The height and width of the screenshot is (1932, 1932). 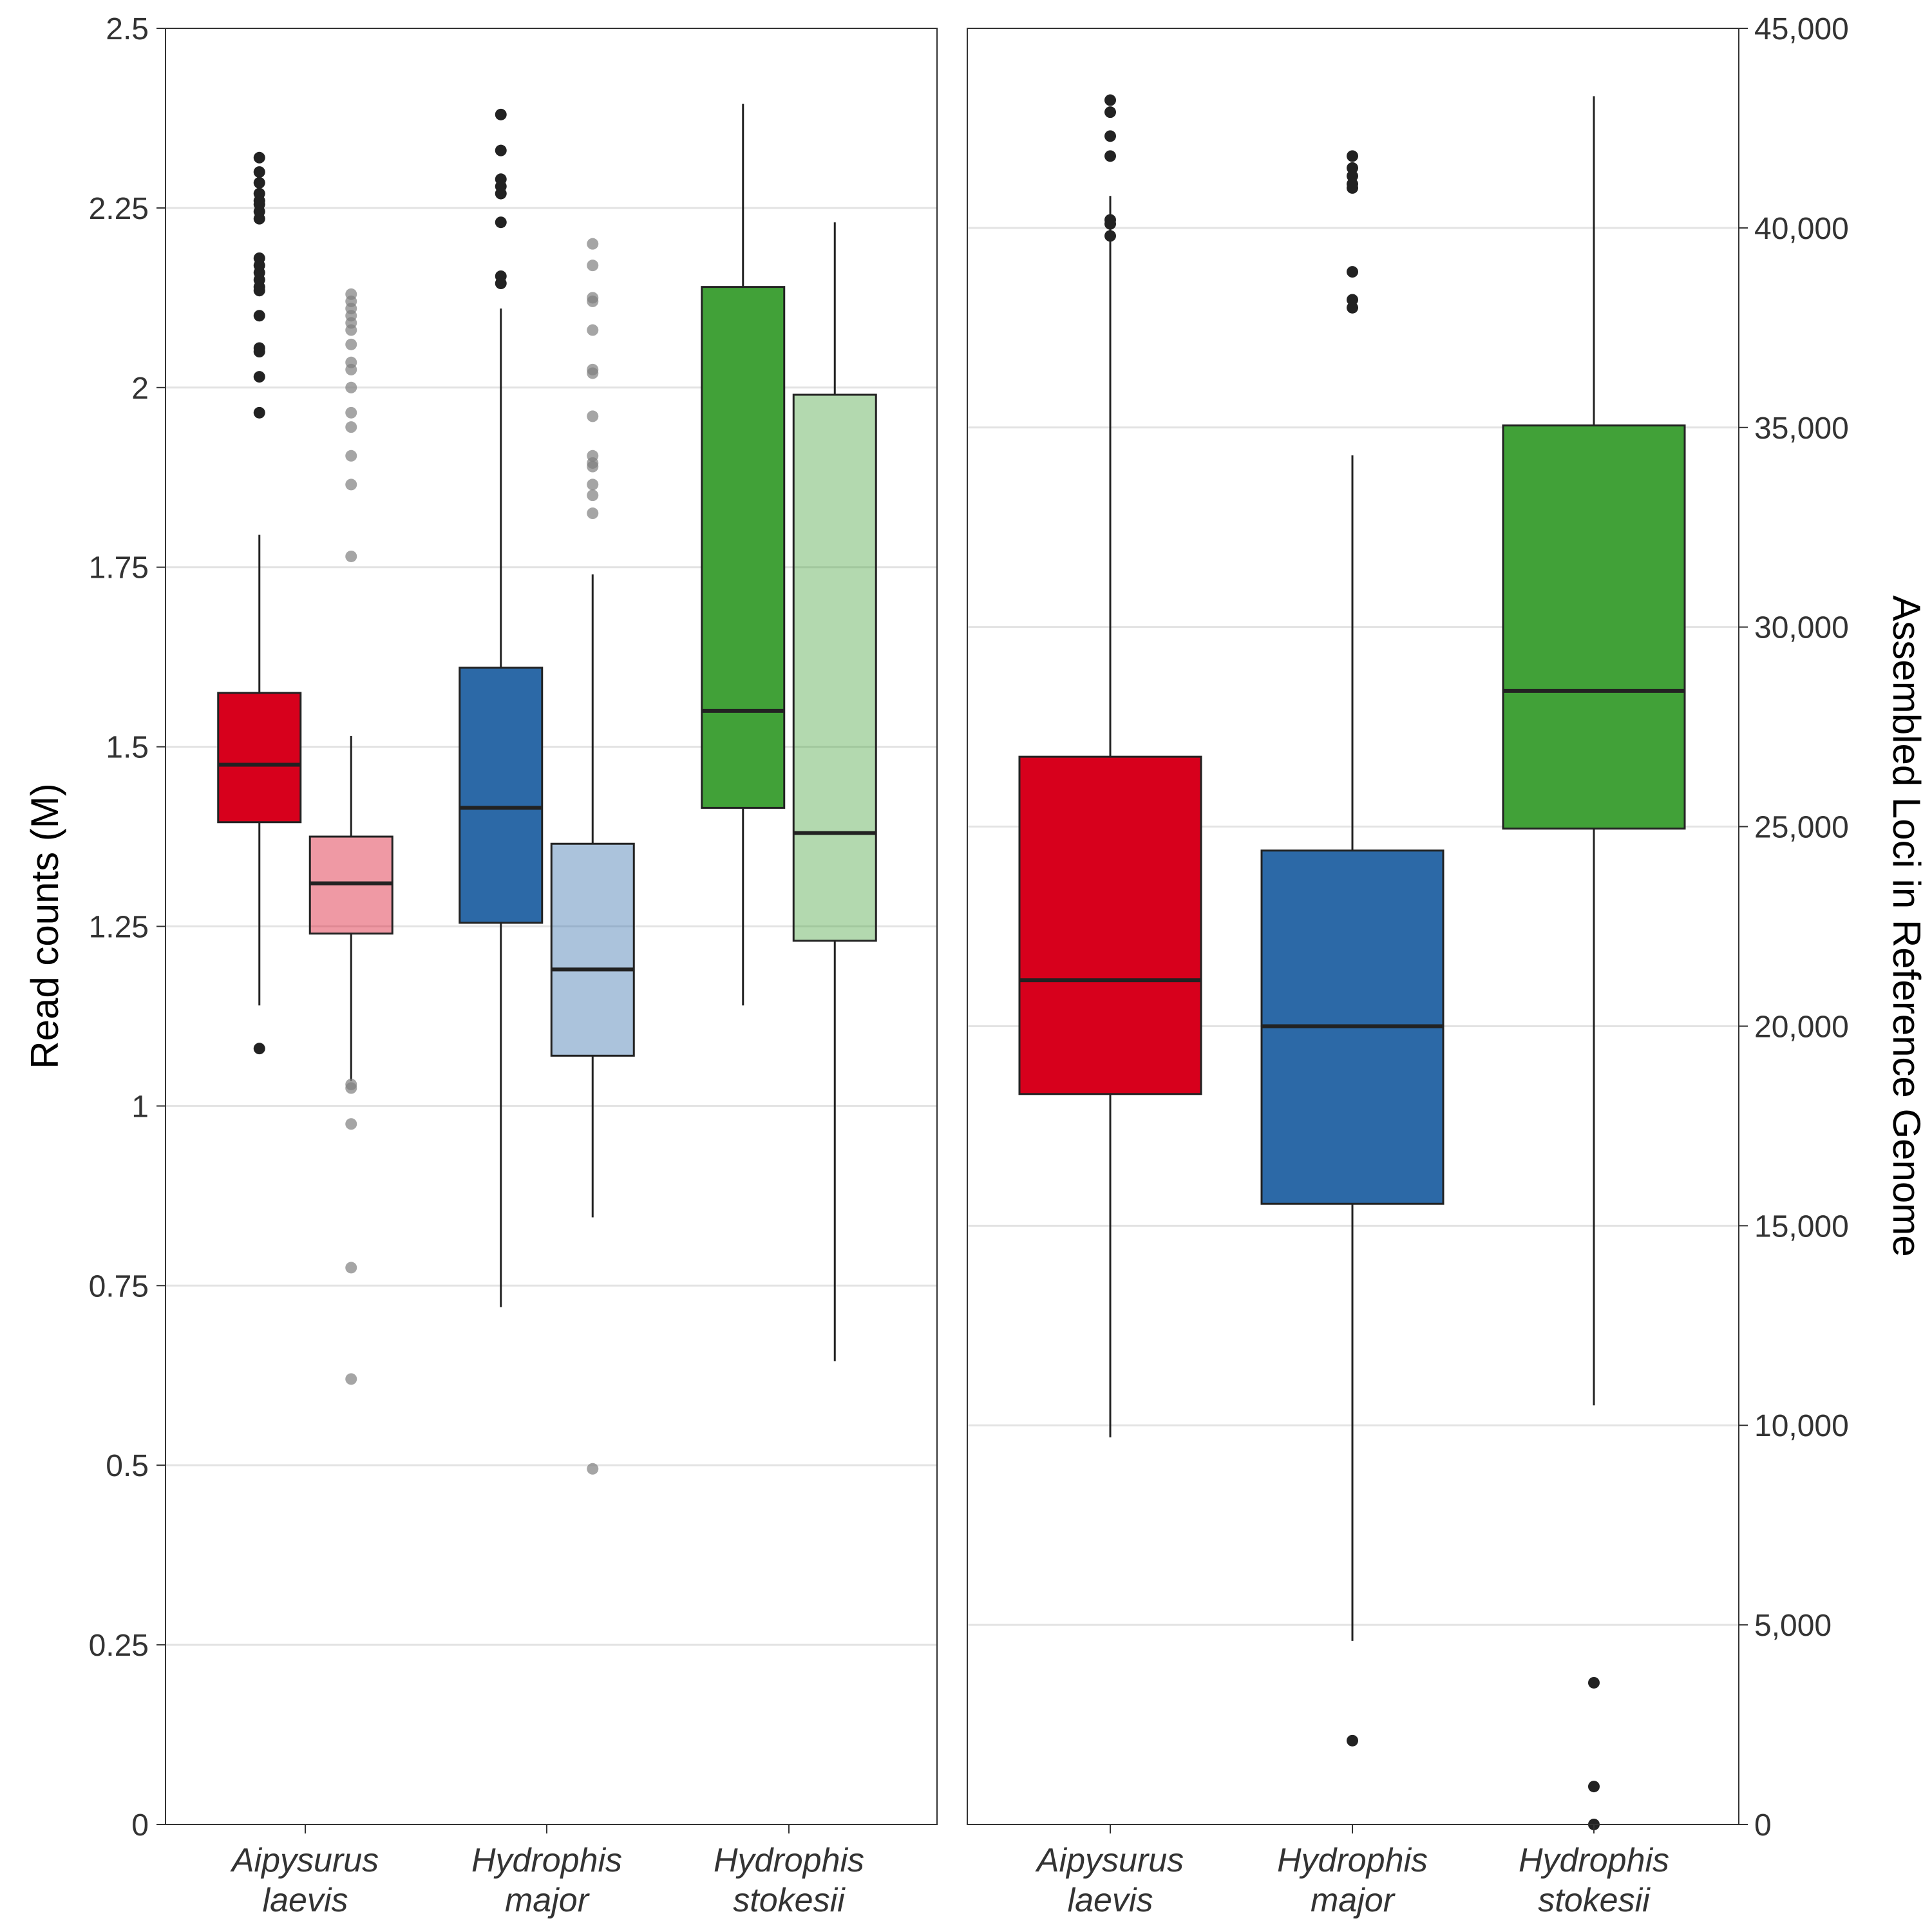 What do you see at coordinates (128, 748) in the screenshot?
I see `y-tick-label: 1.5` at bounding box center [128, 748].